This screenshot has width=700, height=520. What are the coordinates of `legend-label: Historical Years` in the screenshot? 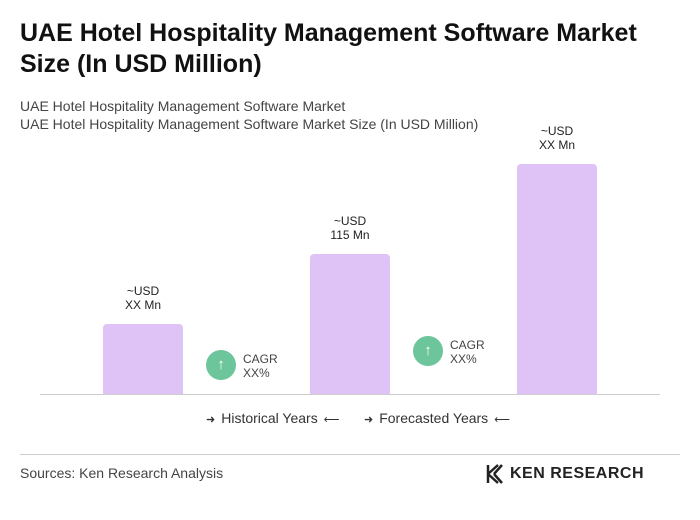 It's located at (269, 418).